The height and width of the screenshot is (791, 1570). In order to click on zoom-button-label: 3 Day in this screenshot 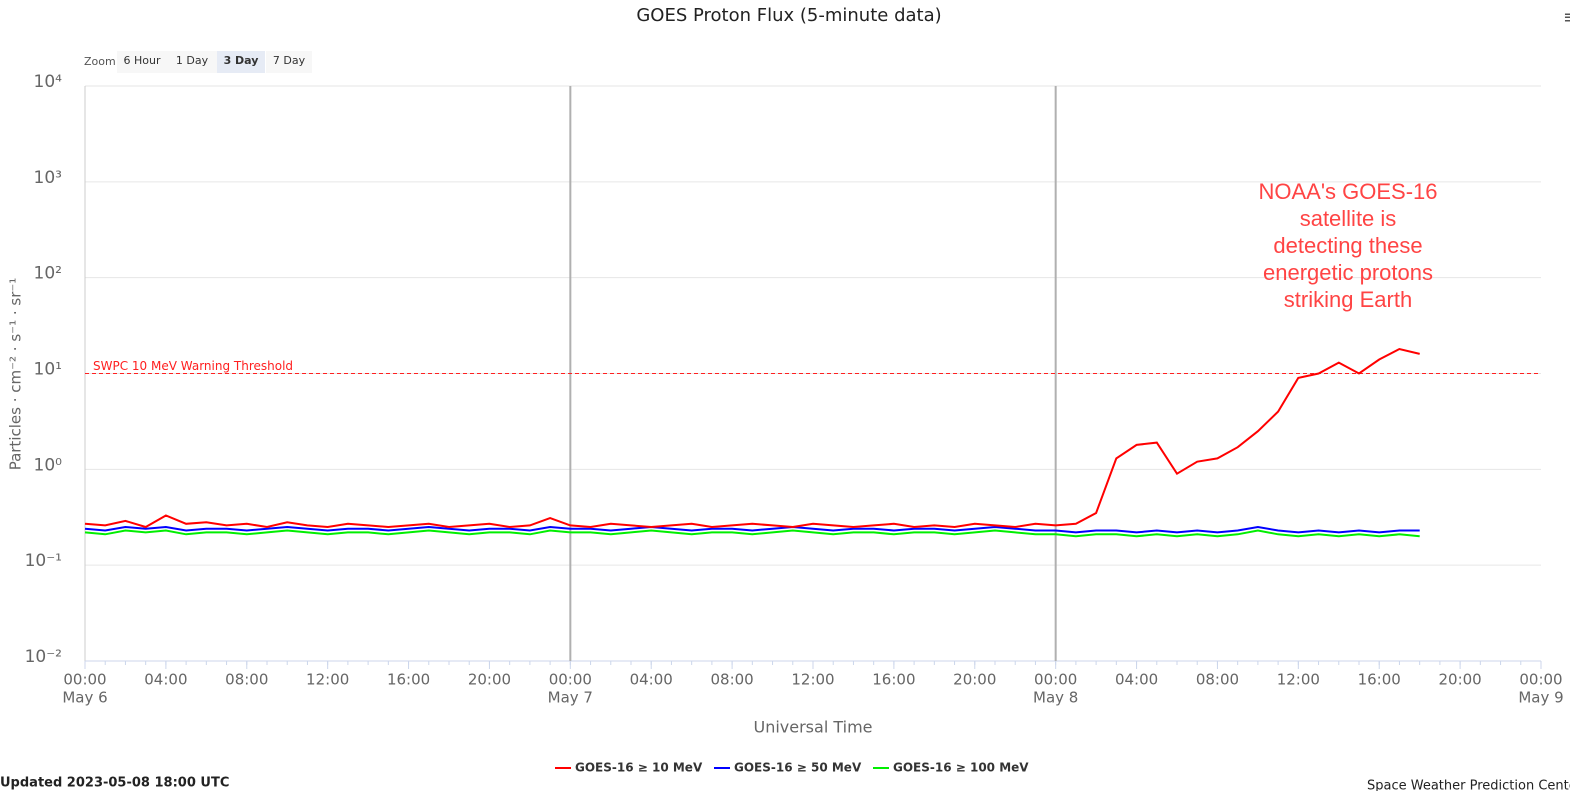, I will do `click(241, 60)`.